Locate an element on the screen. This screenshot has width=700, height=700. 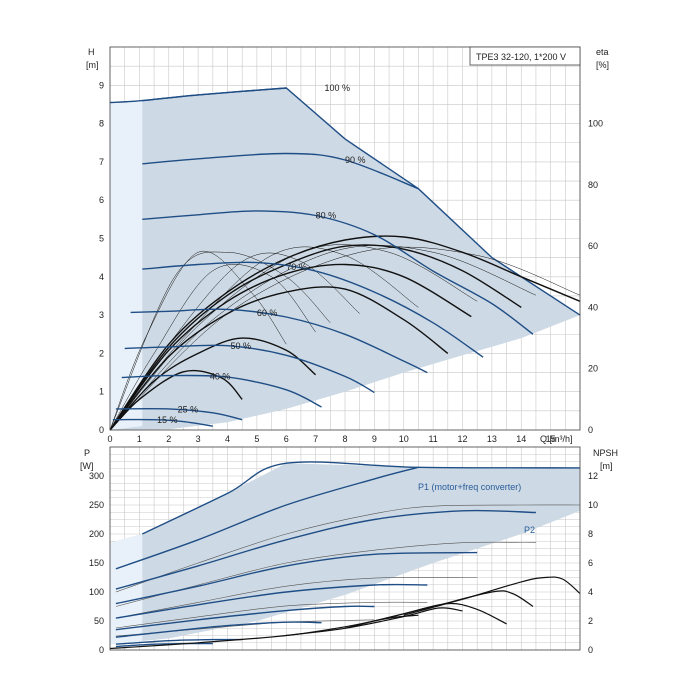
x-tick-label: 0 is located at coordinates (109, 439).